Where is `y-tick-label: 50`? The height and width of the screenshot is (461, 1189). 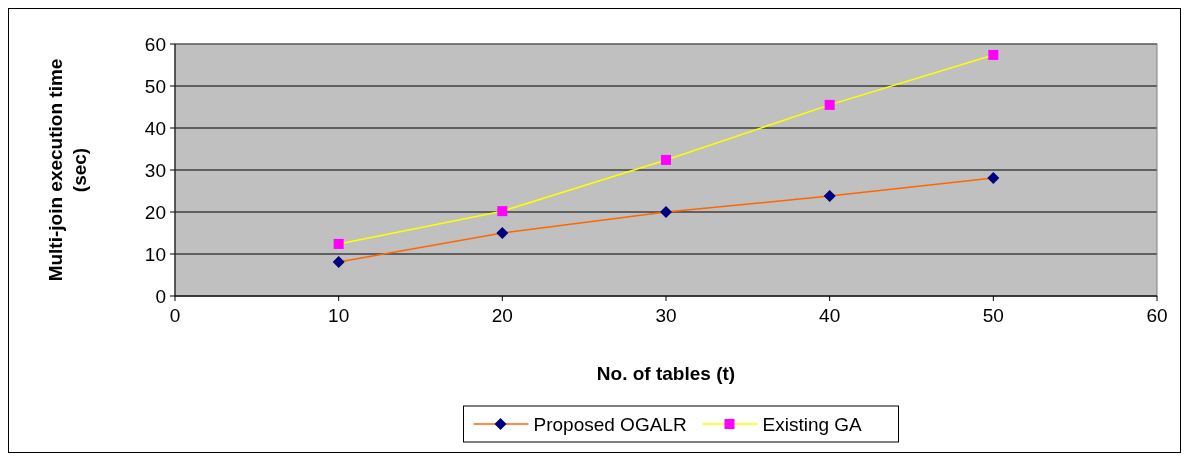
y-tick-label: 50 is located at coordinates (155, 86).